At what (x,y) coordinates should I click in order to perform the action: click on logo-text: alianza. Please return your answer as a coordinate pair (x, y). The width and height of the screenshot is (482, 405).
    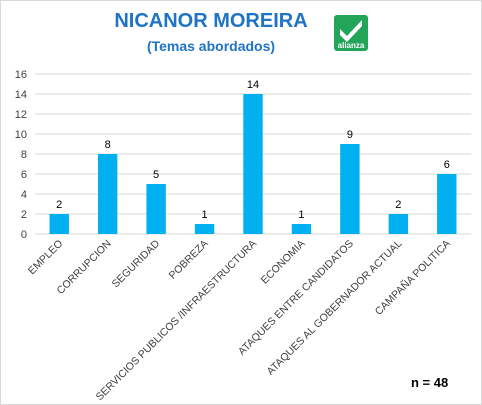
    Looking at the image, I should click on (351, 45).